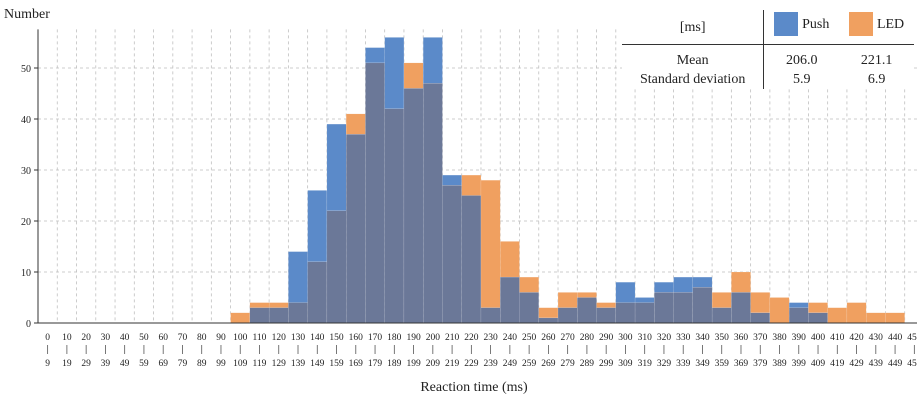 The height and width of the screenshot is (399, 917). Describe the element at coordinates (26, 273) in the screenshot. I see `y-tick-label: 10` at that location.